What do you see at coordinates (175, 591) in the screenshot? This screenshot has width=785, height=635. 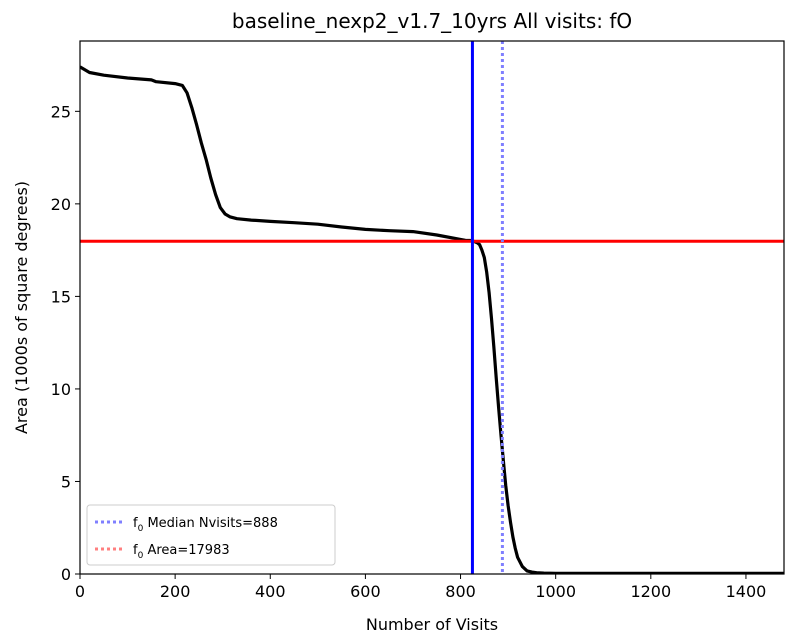 I see `x-tick-label: 200` at bounding box center [175, 591].